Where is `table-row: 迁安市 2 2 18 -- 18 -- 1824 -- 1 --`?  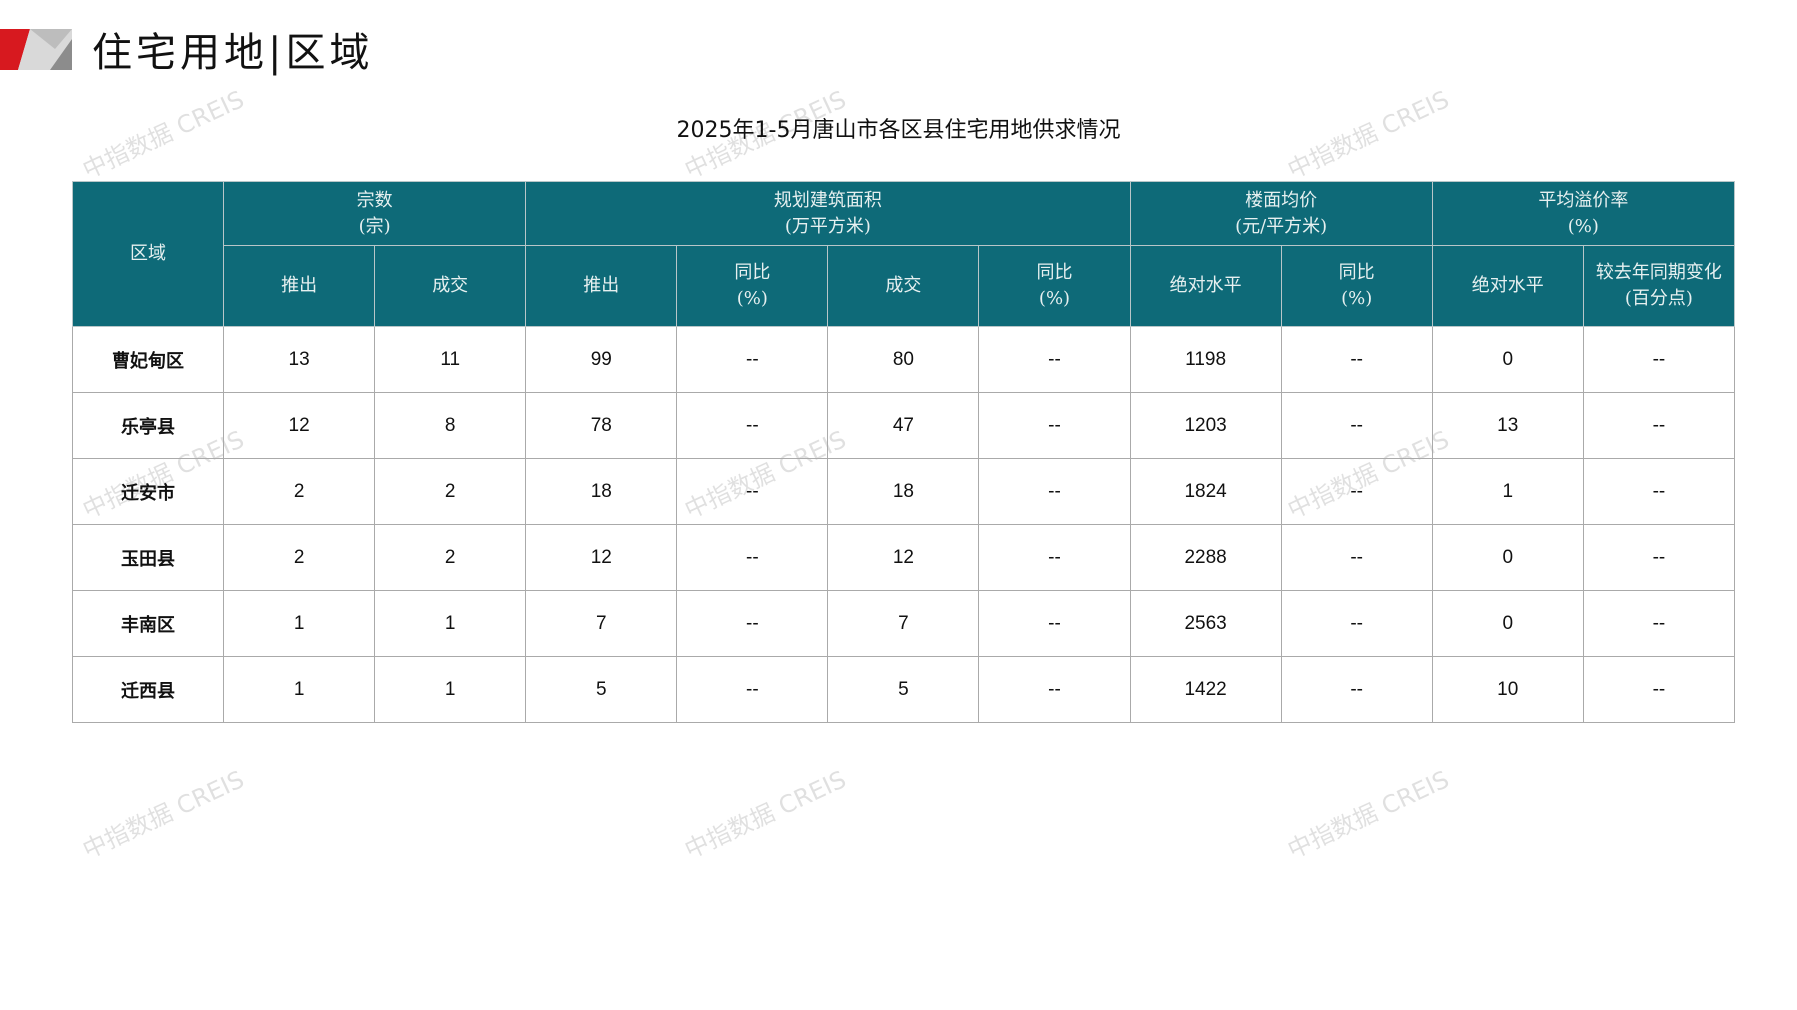 table-row: 迁安市 2 2 18 -- 18 -- 1824 -- 1 -- is located at coordinates (903, 491).